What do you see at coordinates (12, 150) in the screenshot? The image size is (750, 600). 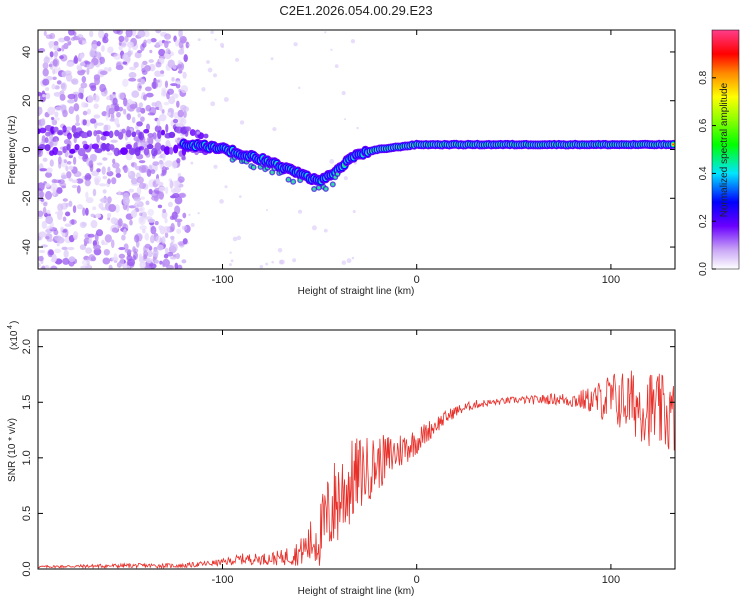 I see `spectrogram-ylabel: Frequency (Hz)` at bounding box center [12, 150].